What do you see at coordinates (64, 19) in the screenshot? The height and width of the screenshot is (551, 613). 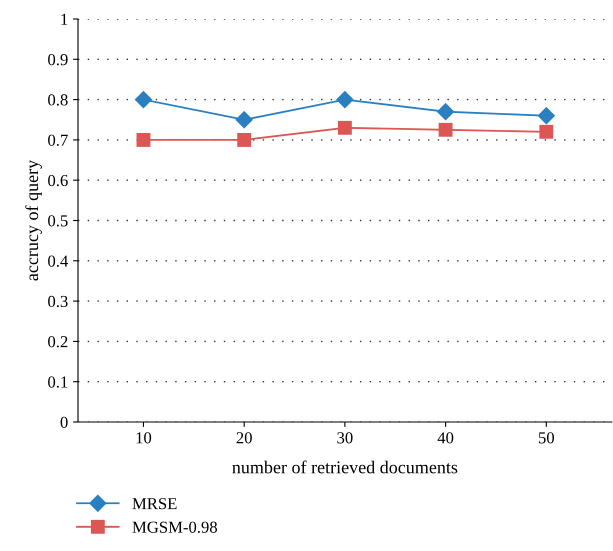 I see `y-tick-label: 1` at bounding box center [64, 19].